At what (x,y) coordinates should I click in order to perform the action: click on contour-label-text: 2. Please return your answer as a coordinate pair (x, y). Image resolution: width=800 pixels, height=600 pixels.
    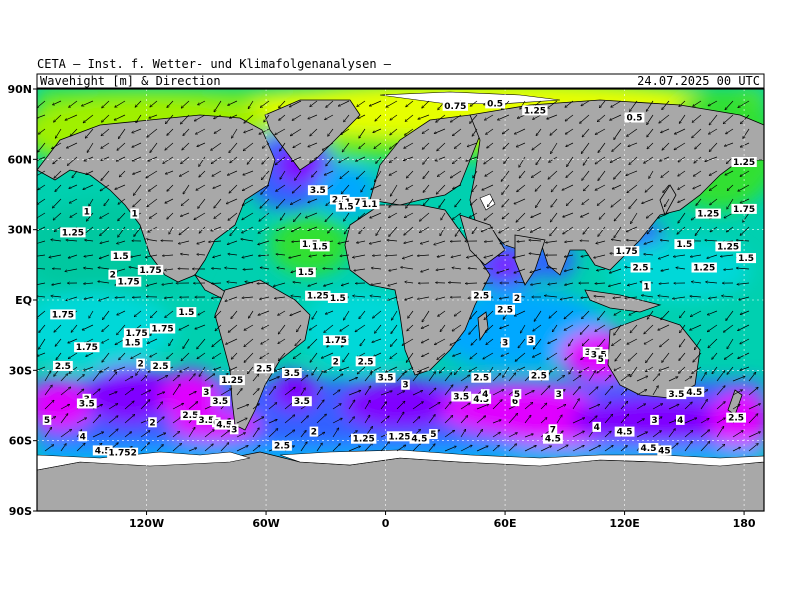
    Looking at the image, I should click on (336, 362).